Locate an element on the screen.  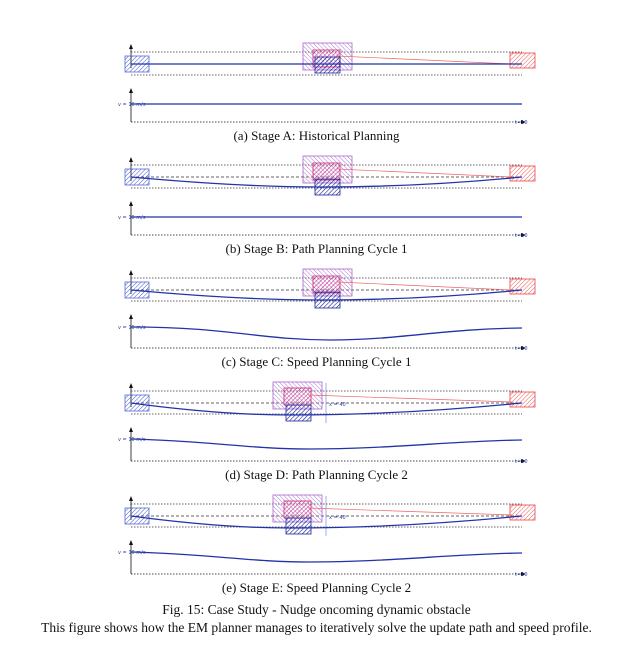
subcaption-d: (d) Stage D: Path Planning Cycle 2 is located at coordinates (316, 474).